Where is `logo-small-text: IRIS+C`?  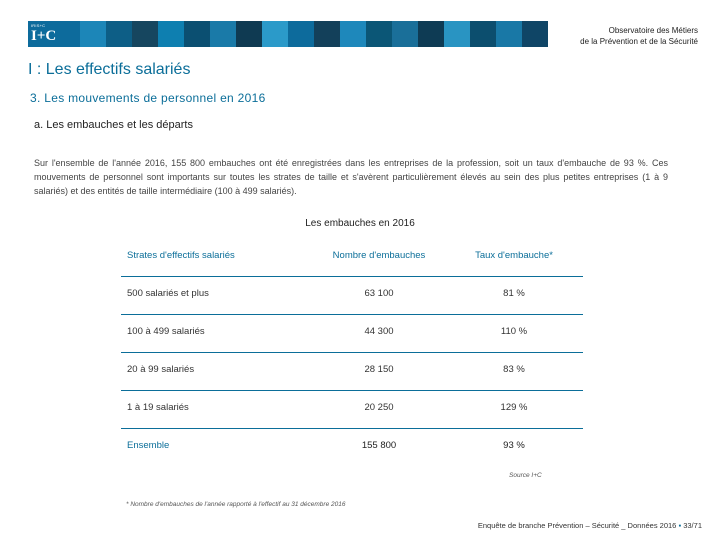 logo-small-text: IRIS+C is located at coordinates (38, 25).